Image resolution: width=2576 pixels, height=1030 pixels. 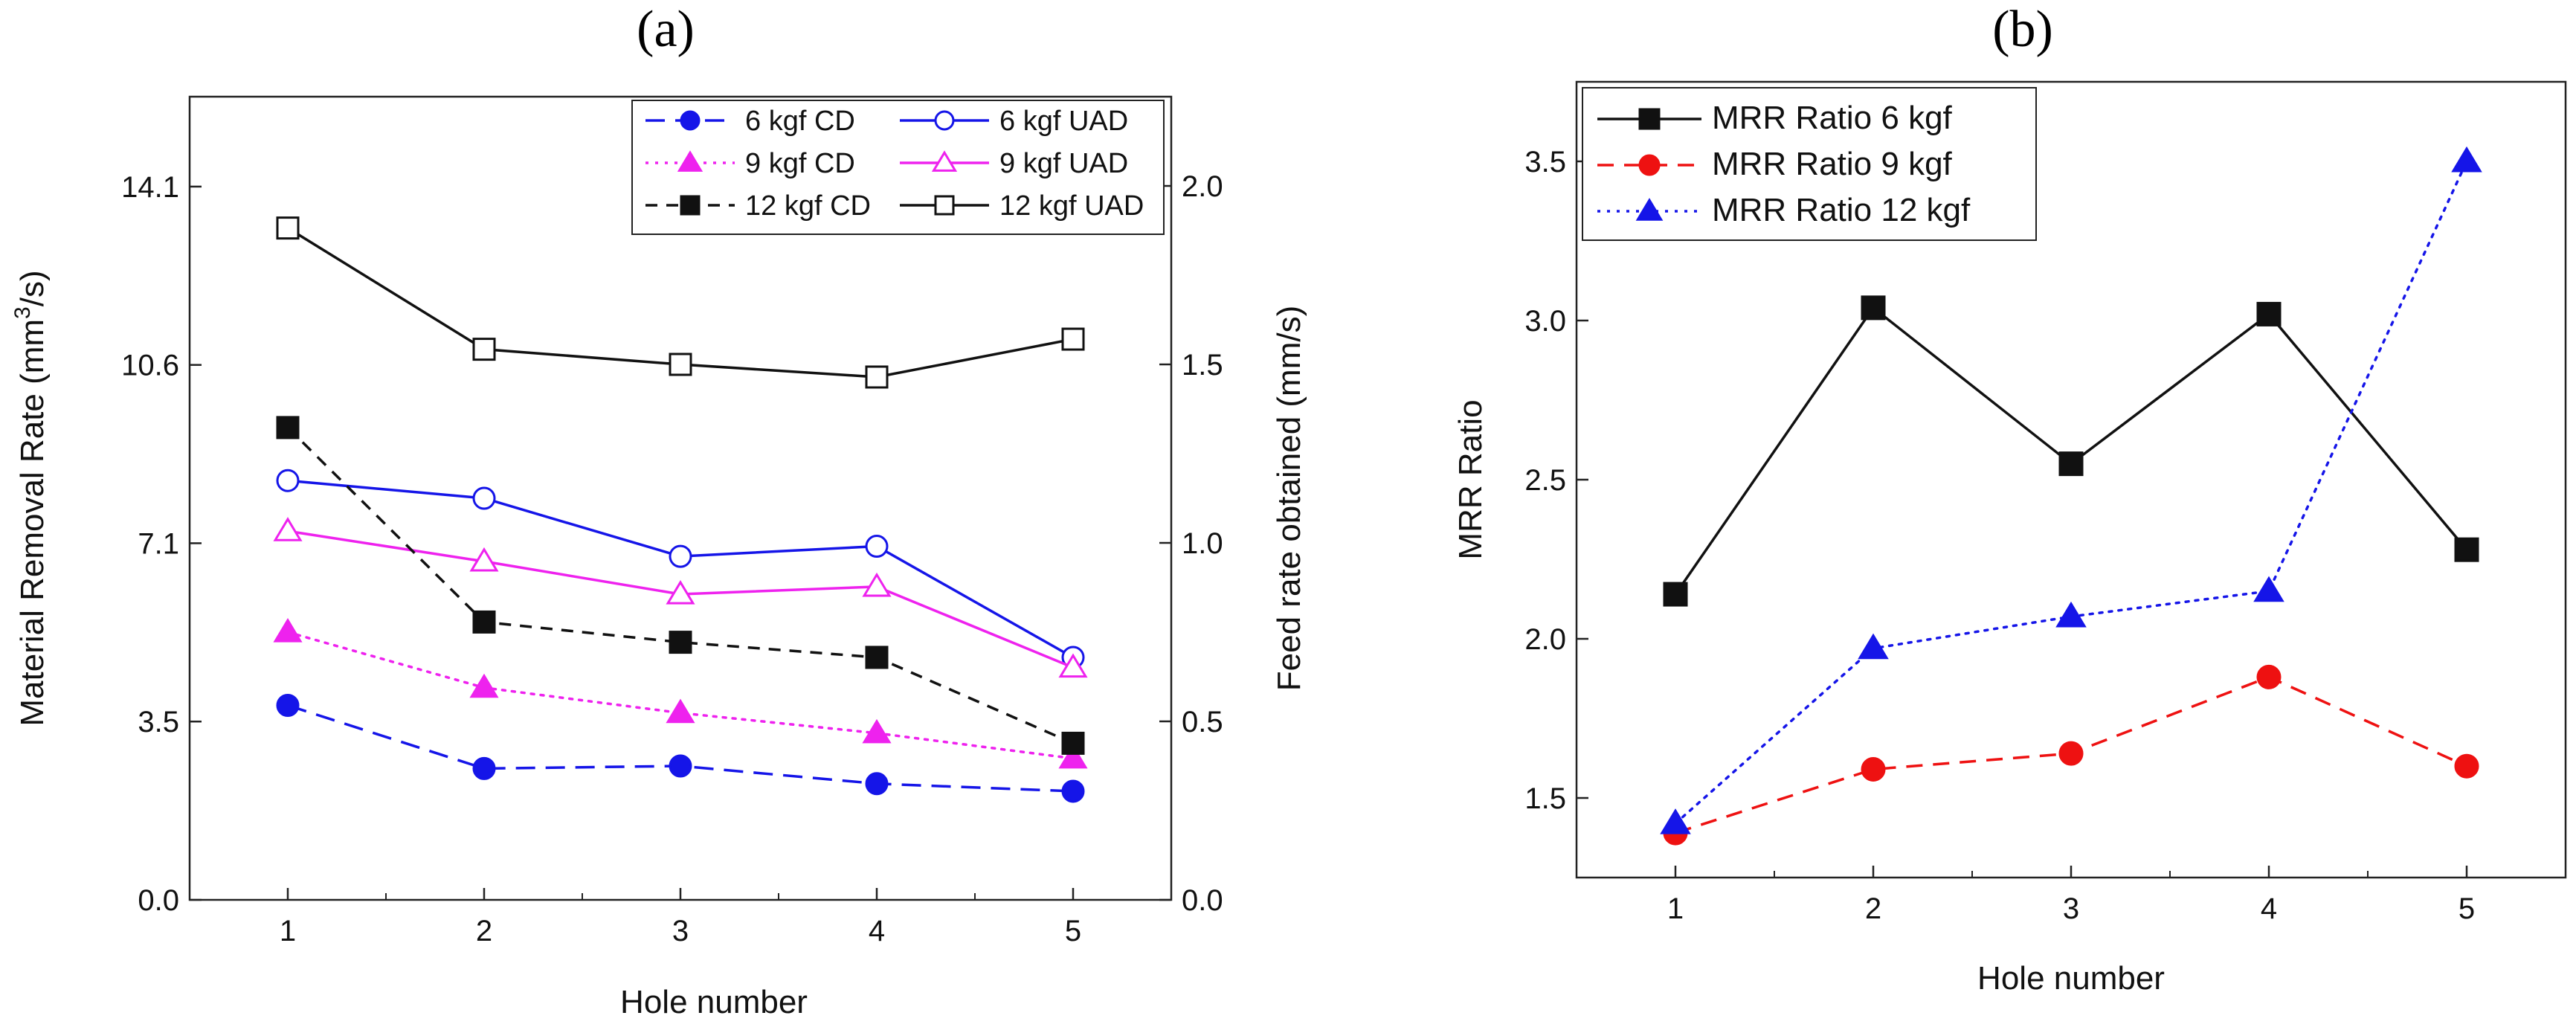 I want to click on x-axis-title-a: Hole number, so click(x=714, y=1002).